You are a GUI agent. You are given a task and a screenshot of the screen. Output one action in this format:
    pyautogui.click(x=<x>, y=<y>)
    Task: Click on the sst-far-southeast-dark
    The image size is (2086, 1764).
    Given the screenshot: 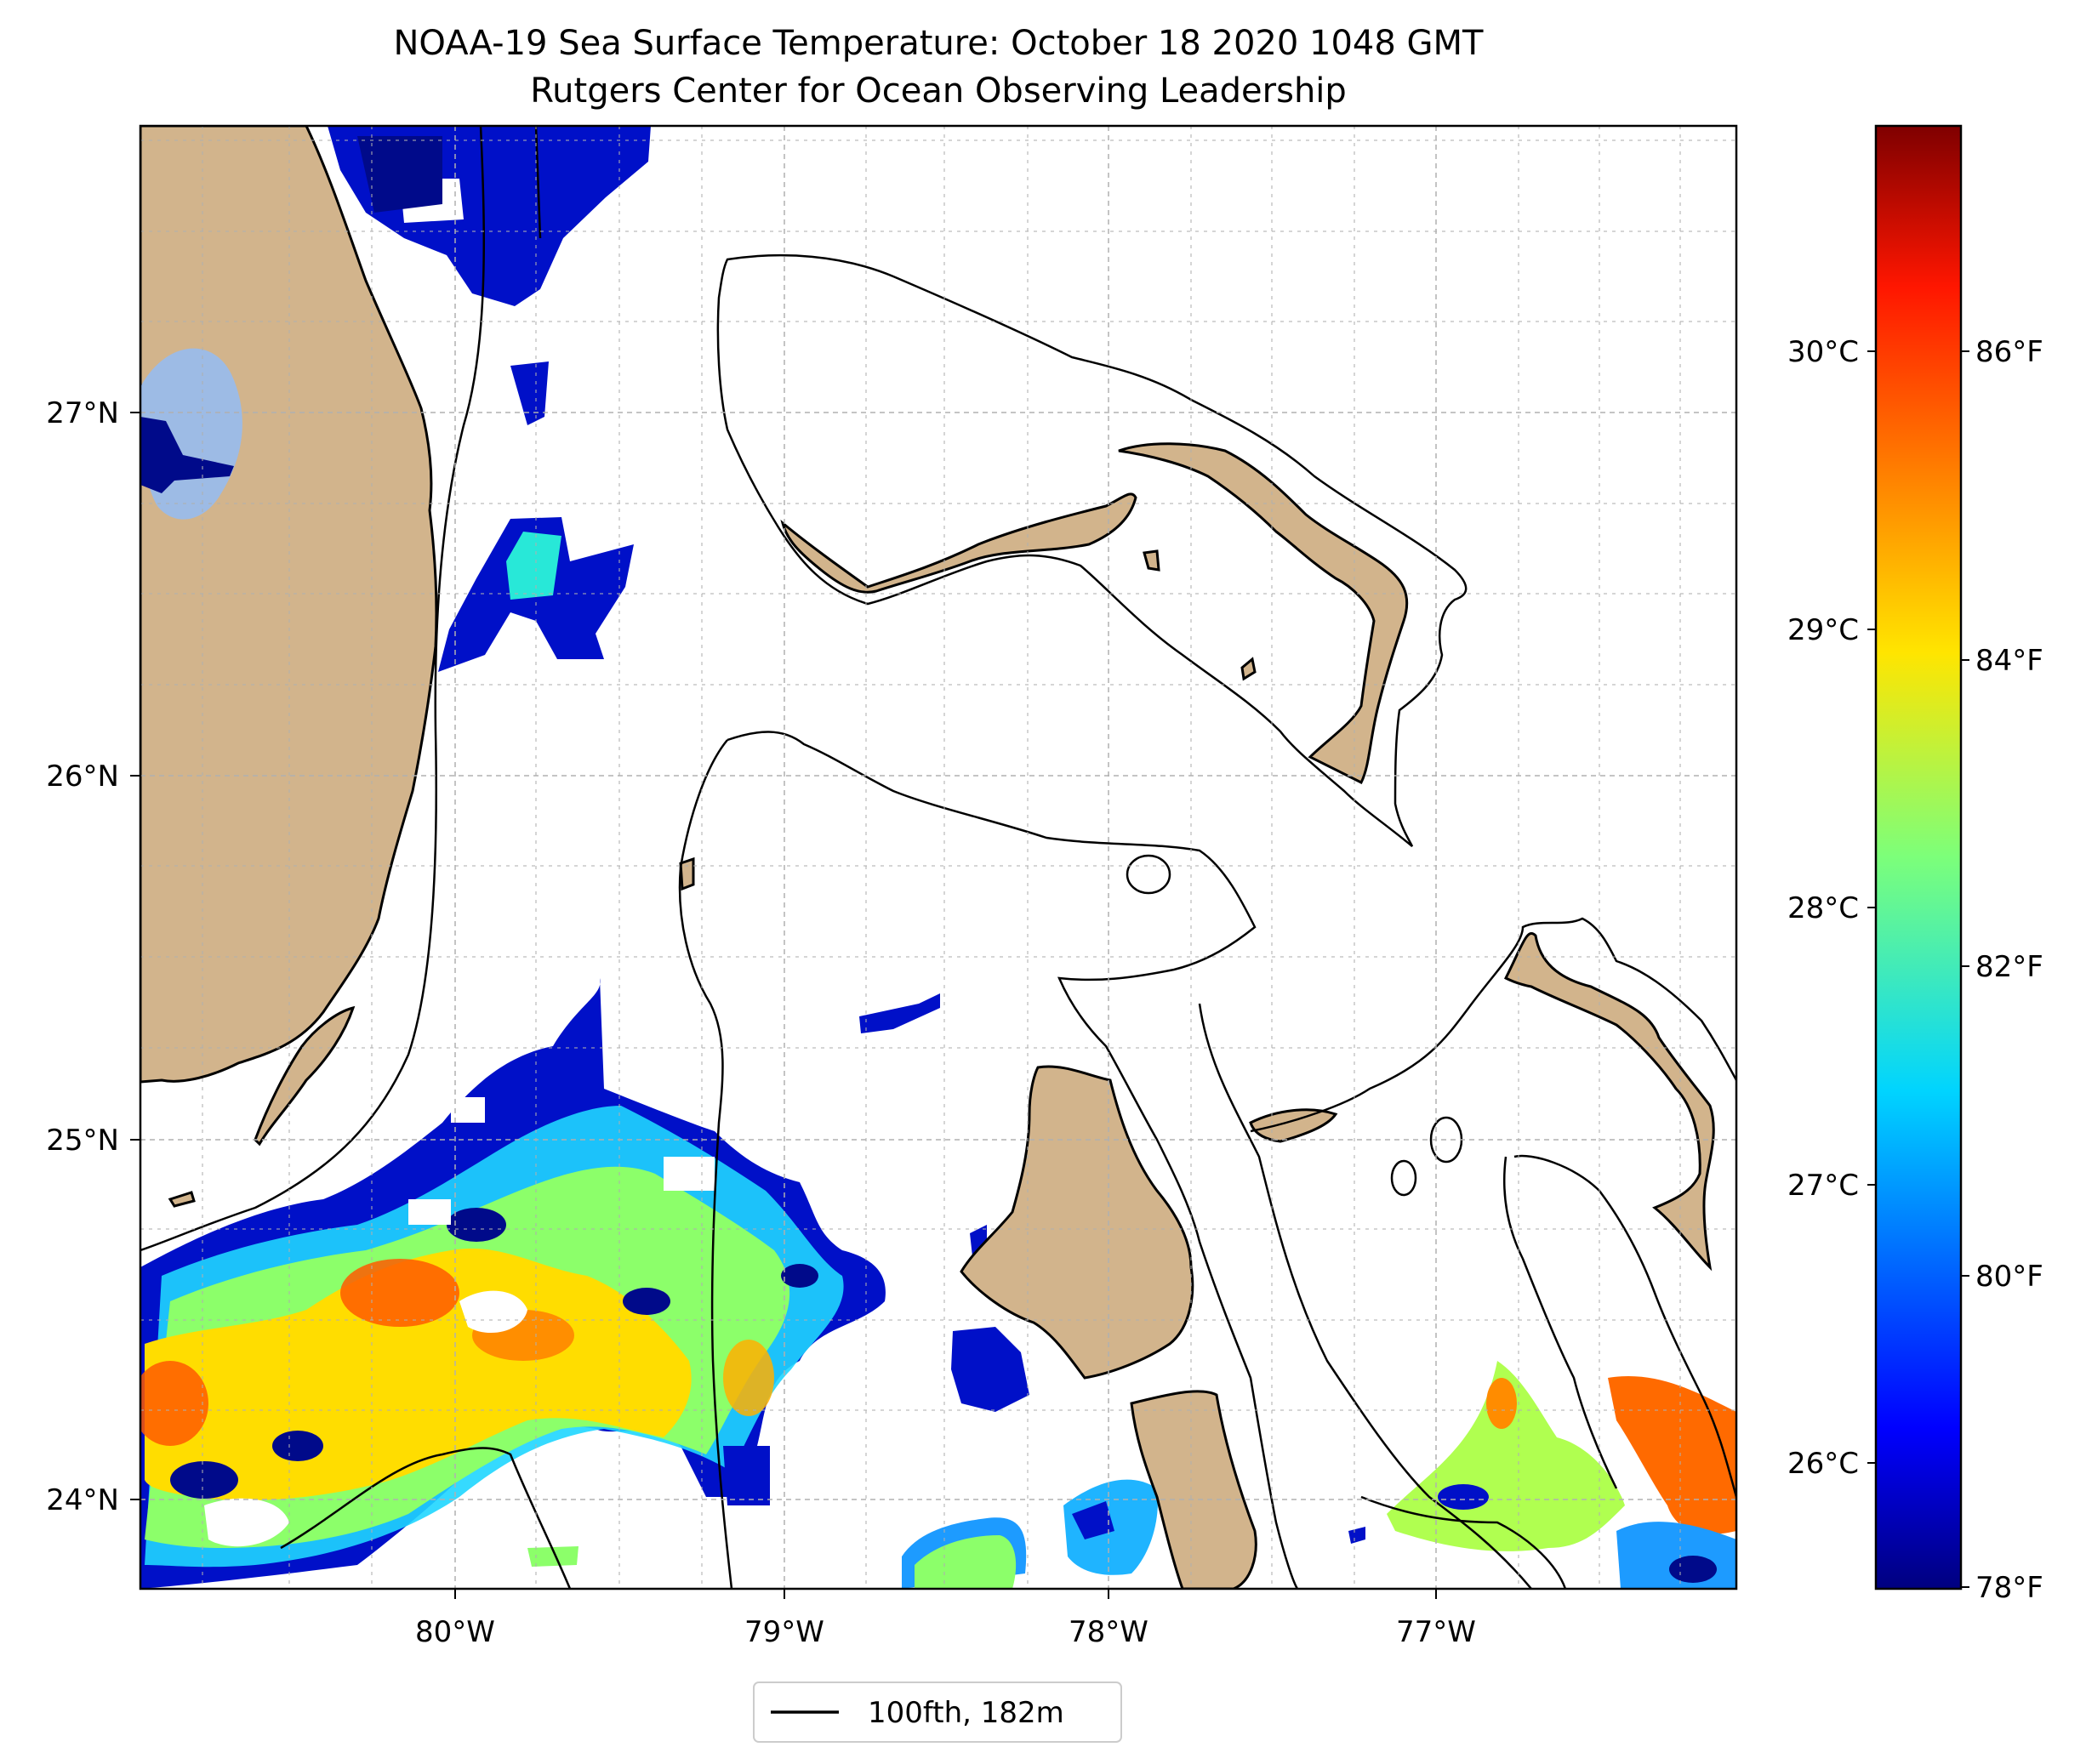 What is the action you would take?
    pyautogui.click(x=1693, y=1569)
    